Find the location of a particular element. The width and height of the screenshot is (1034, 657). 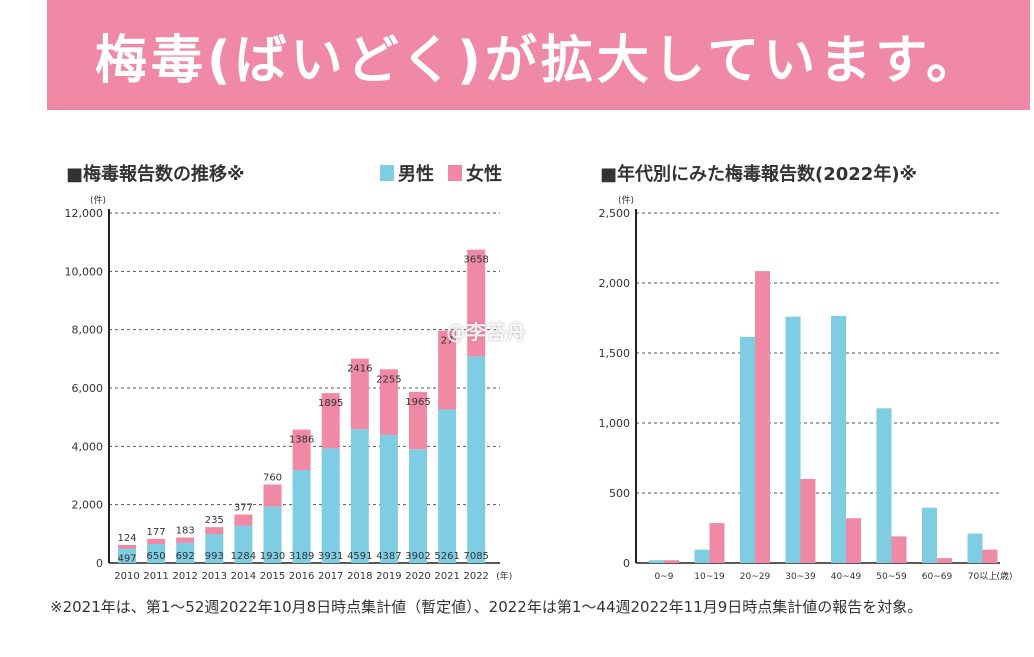

chart2-xtick-label: 20~29 is located at coordinates (755, 577).